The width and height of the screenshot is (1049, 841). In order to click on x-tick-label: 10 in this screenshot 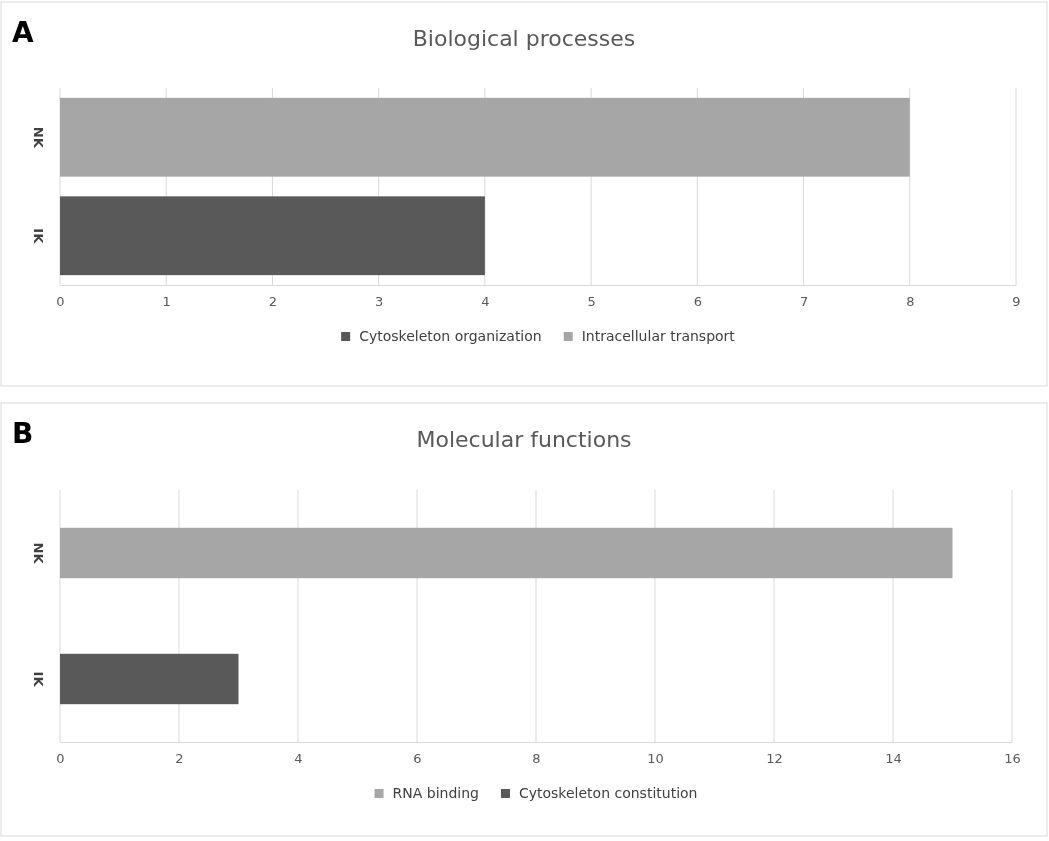, I will do `click(655, 759)`.